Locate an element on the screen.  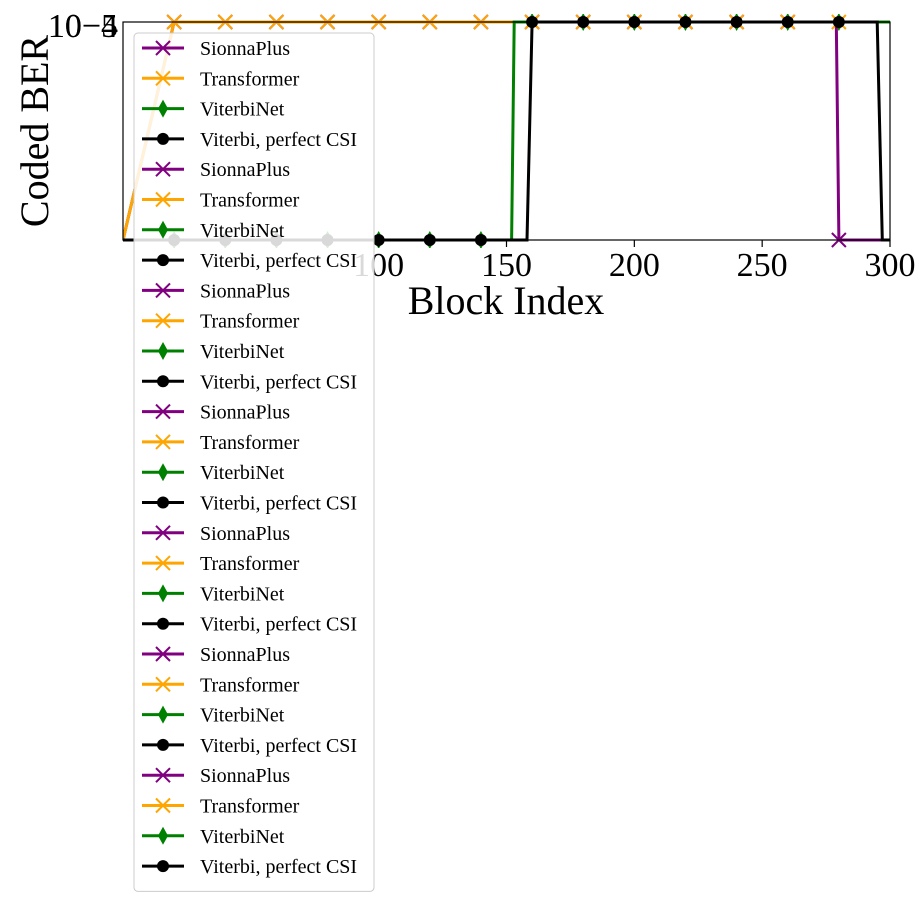
y-tick-label: 10−5 is located at coordinates (83, 26).